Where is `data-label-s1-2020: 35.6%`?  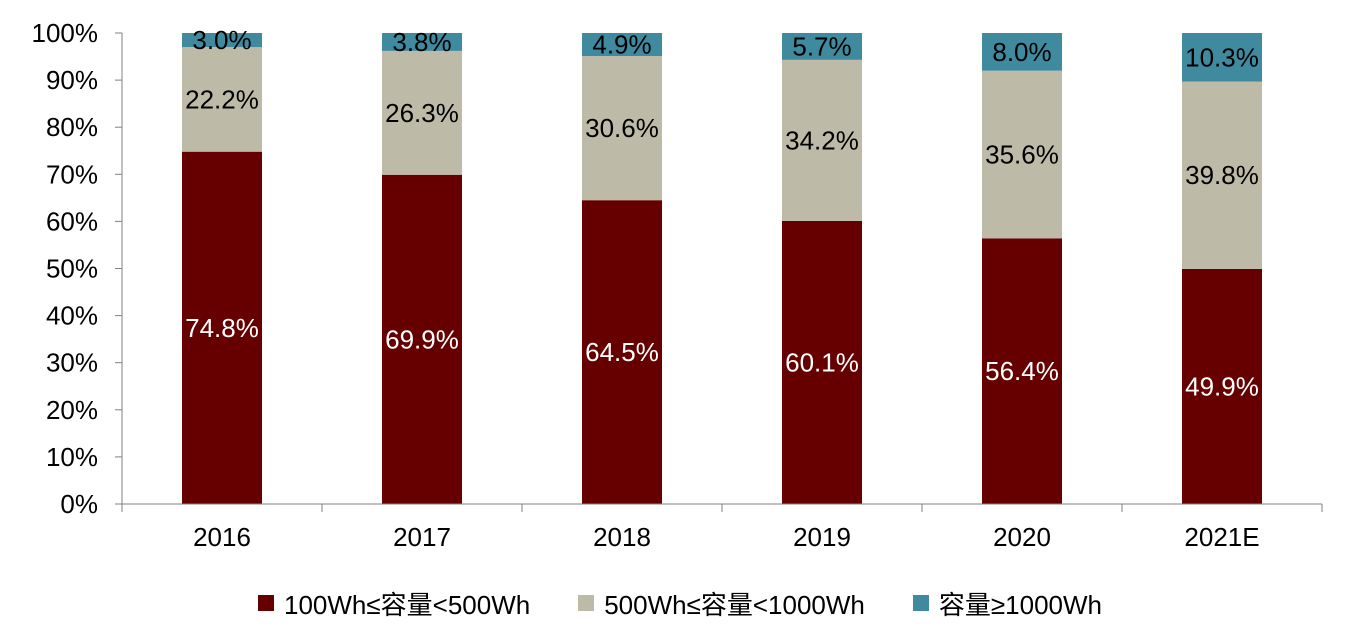
data-label-s1-2020: 35.6% is located at coordinates (1022, 155).